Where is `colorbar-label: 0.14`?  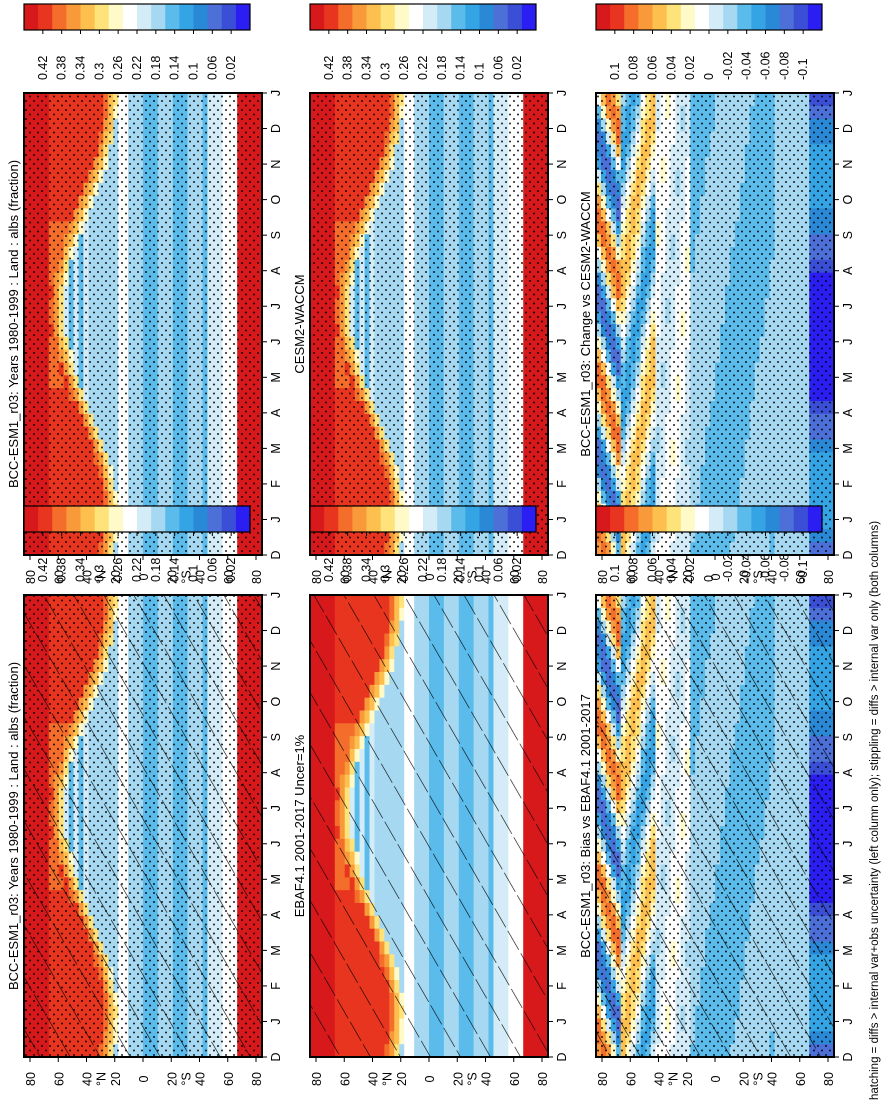 colorbar-label: 0.14 is located at coordinates (175, 570).